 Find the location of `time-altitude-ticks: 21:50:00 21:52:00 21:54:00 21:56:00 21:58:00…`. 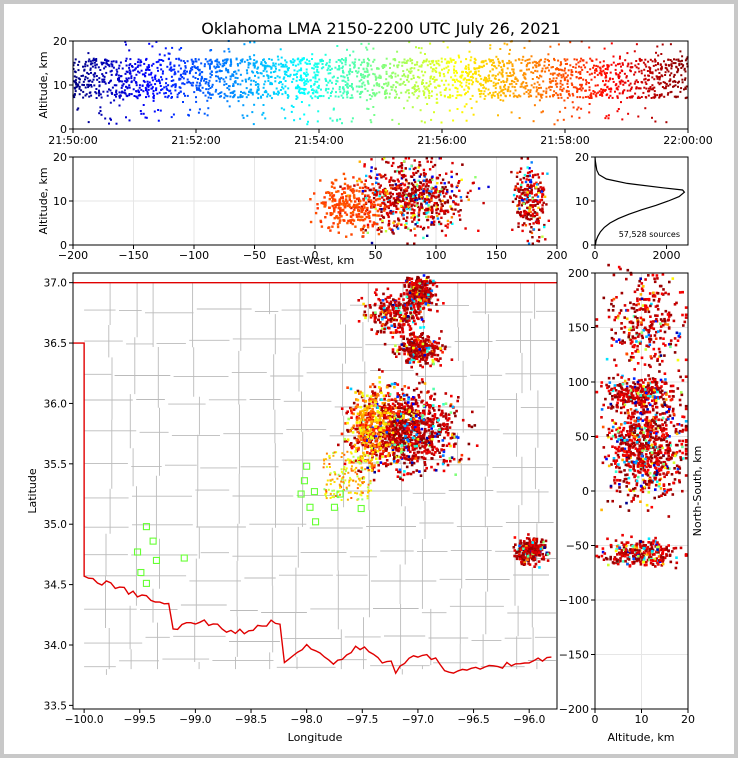

time-altitude-ticks: 21:50:00 21:52:00 21:54:00 21:56:00 21:58:00… is located at coordinates (380, 91).